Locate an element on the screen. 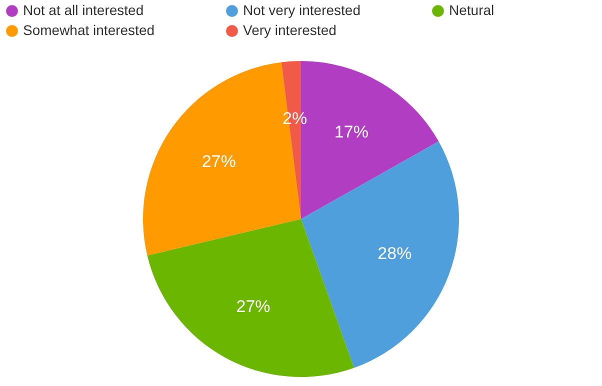 The height and width of the screenshot is (386, 602). legend-label: Netural is located at coordinates (471, 10).